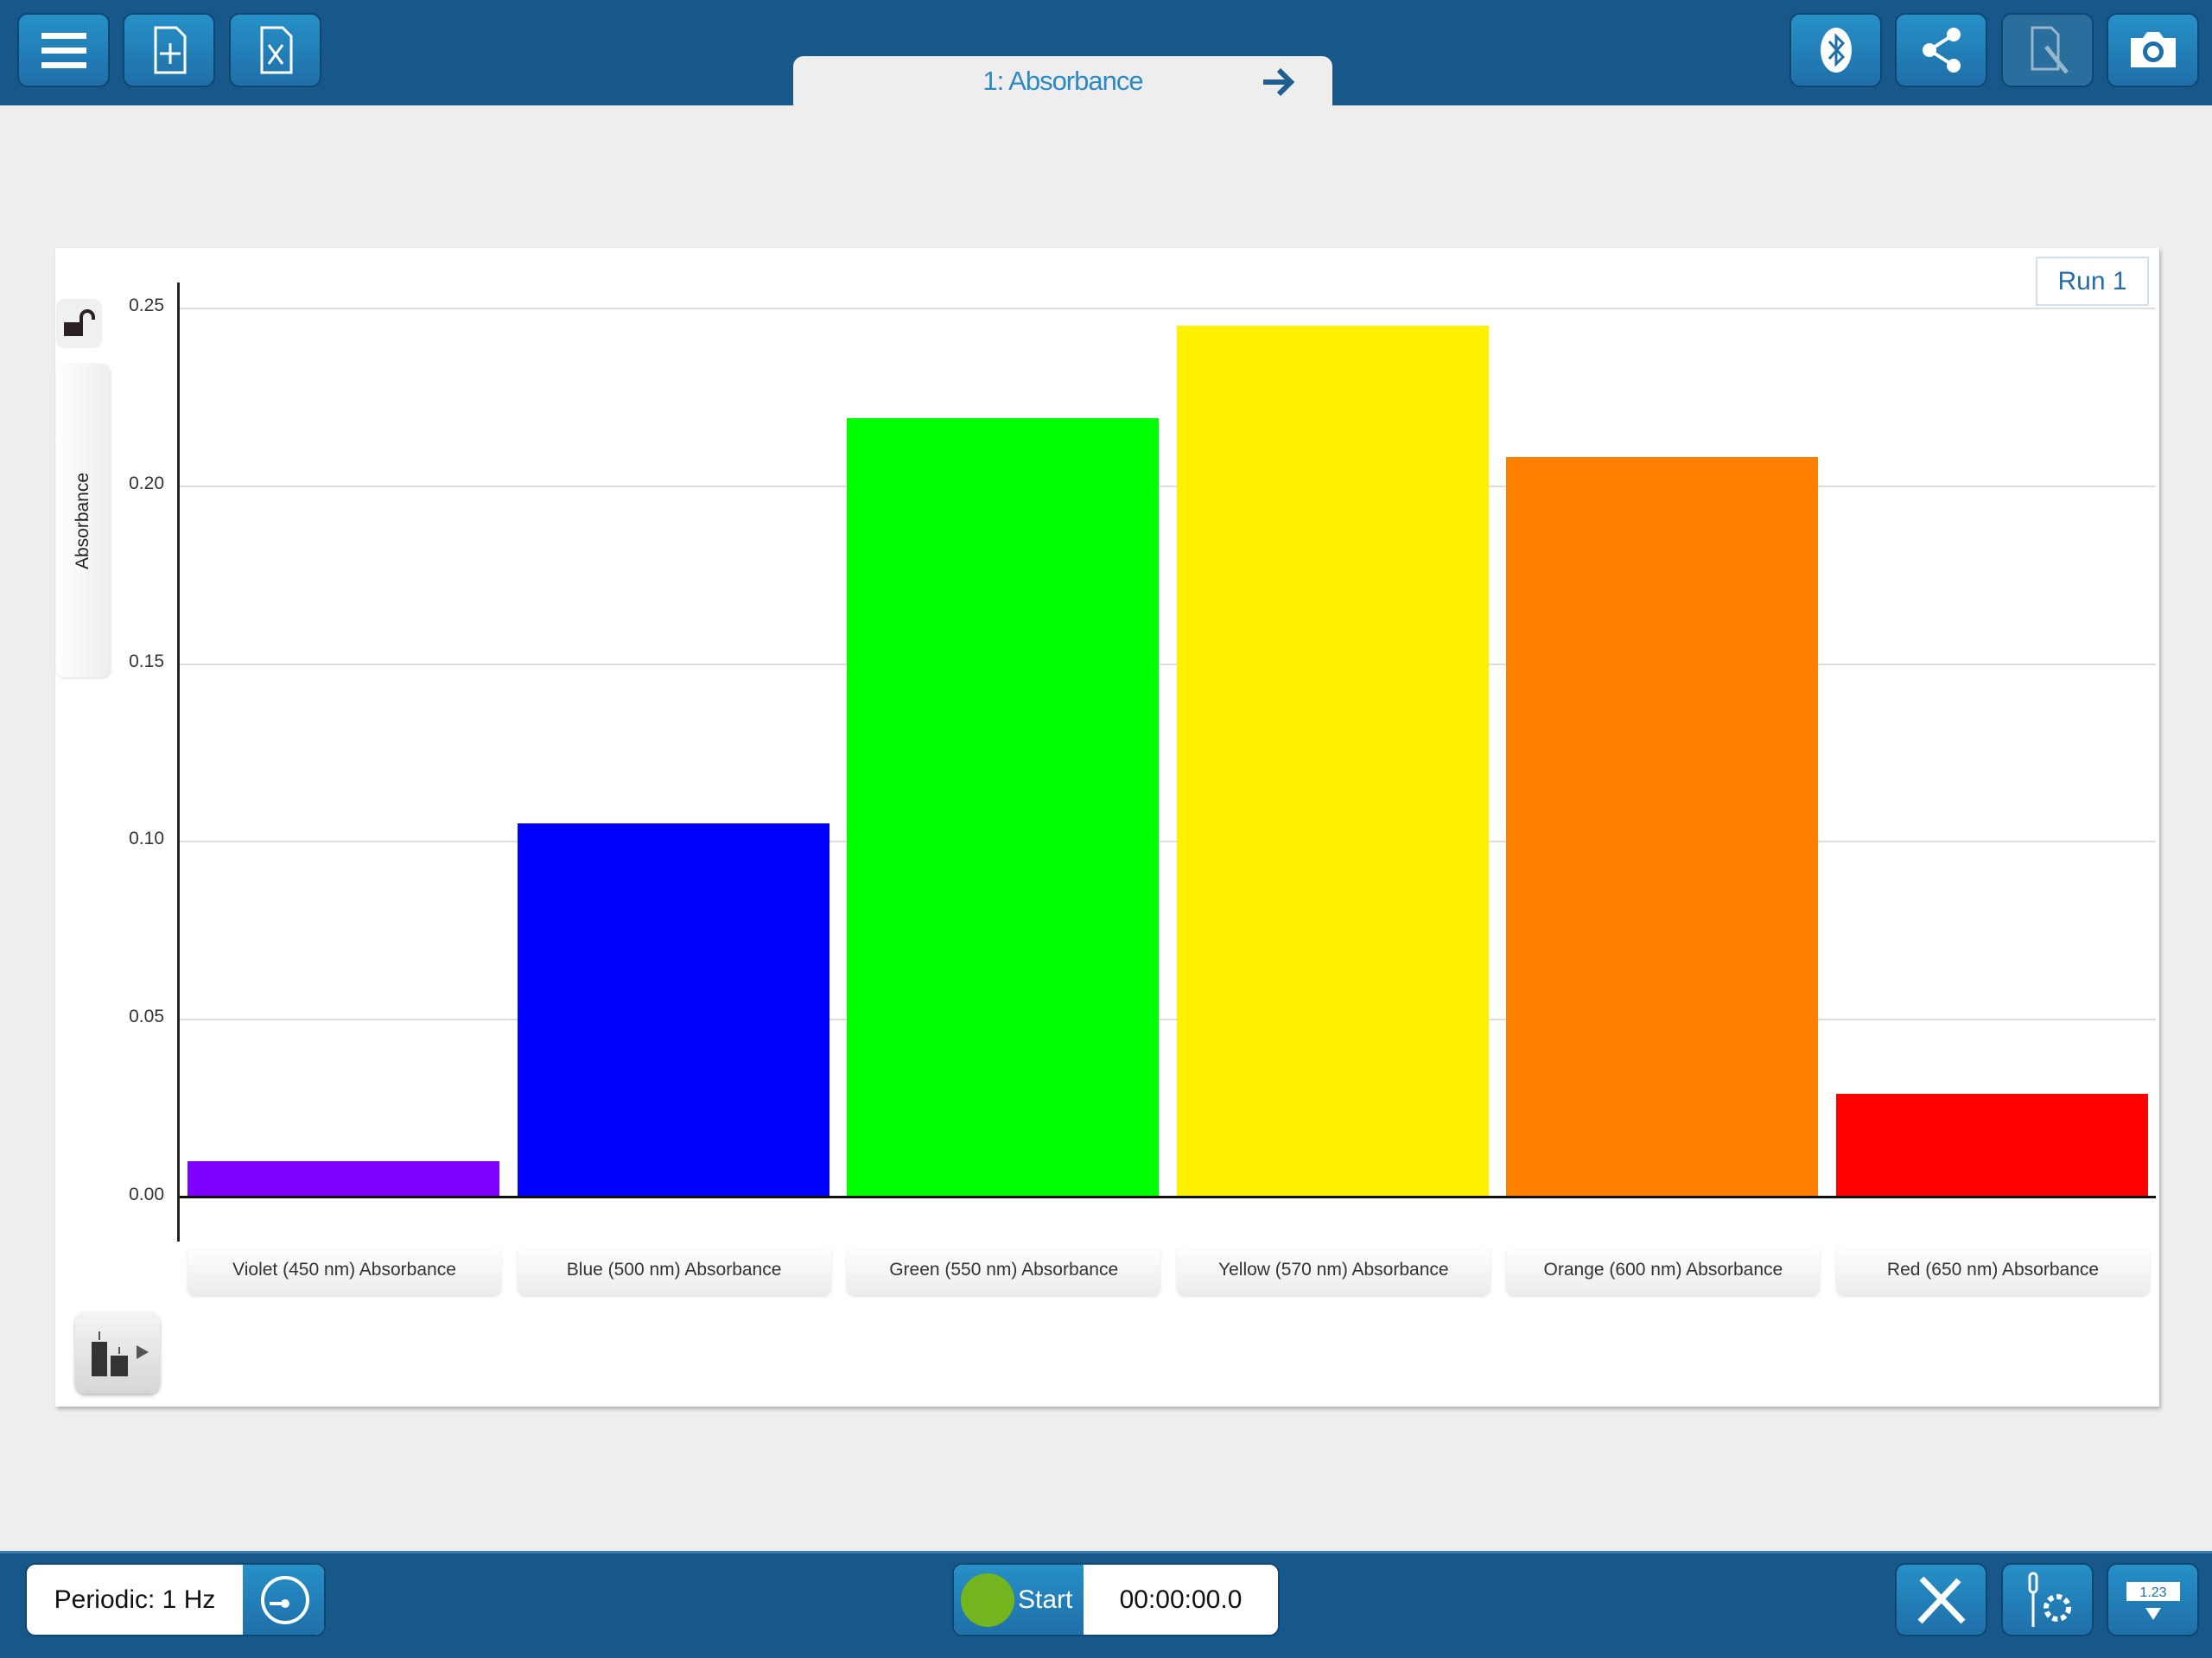 Image resolution: width=2212 pixels, height=1658 pixels. I want to click on bluetooth-icon, so click(1836, 50).